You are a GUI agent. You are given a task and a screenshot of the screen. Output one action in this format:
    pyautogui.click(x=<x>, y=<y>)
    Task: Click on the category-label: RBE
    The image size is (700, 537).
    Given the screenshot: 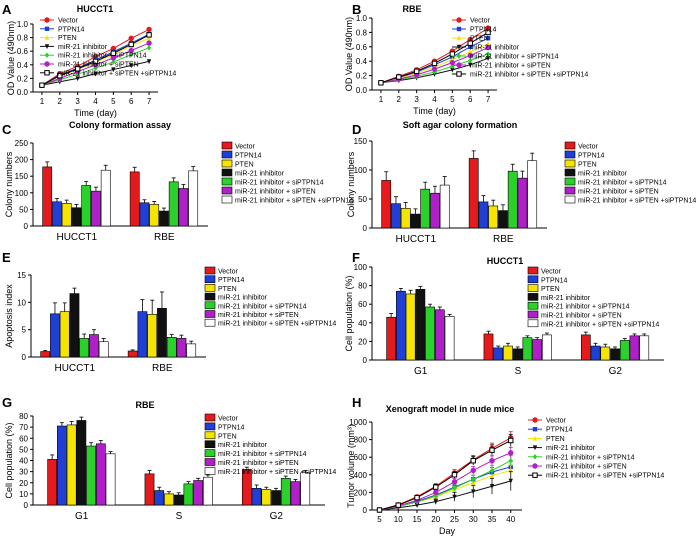 What is the action you would take?
    pyautogui.click(x=162, y=368)
    